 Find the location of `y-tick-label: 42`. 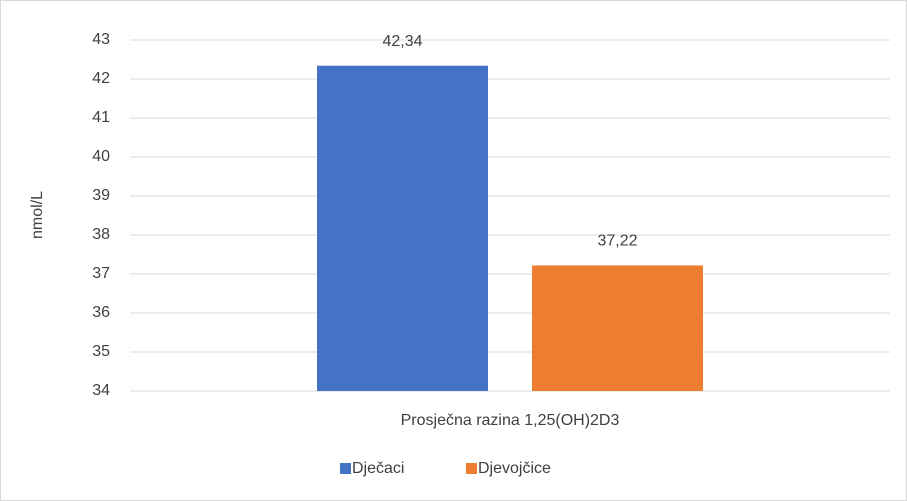

y-tick-label: 42 is located at coordinates (101, 78).